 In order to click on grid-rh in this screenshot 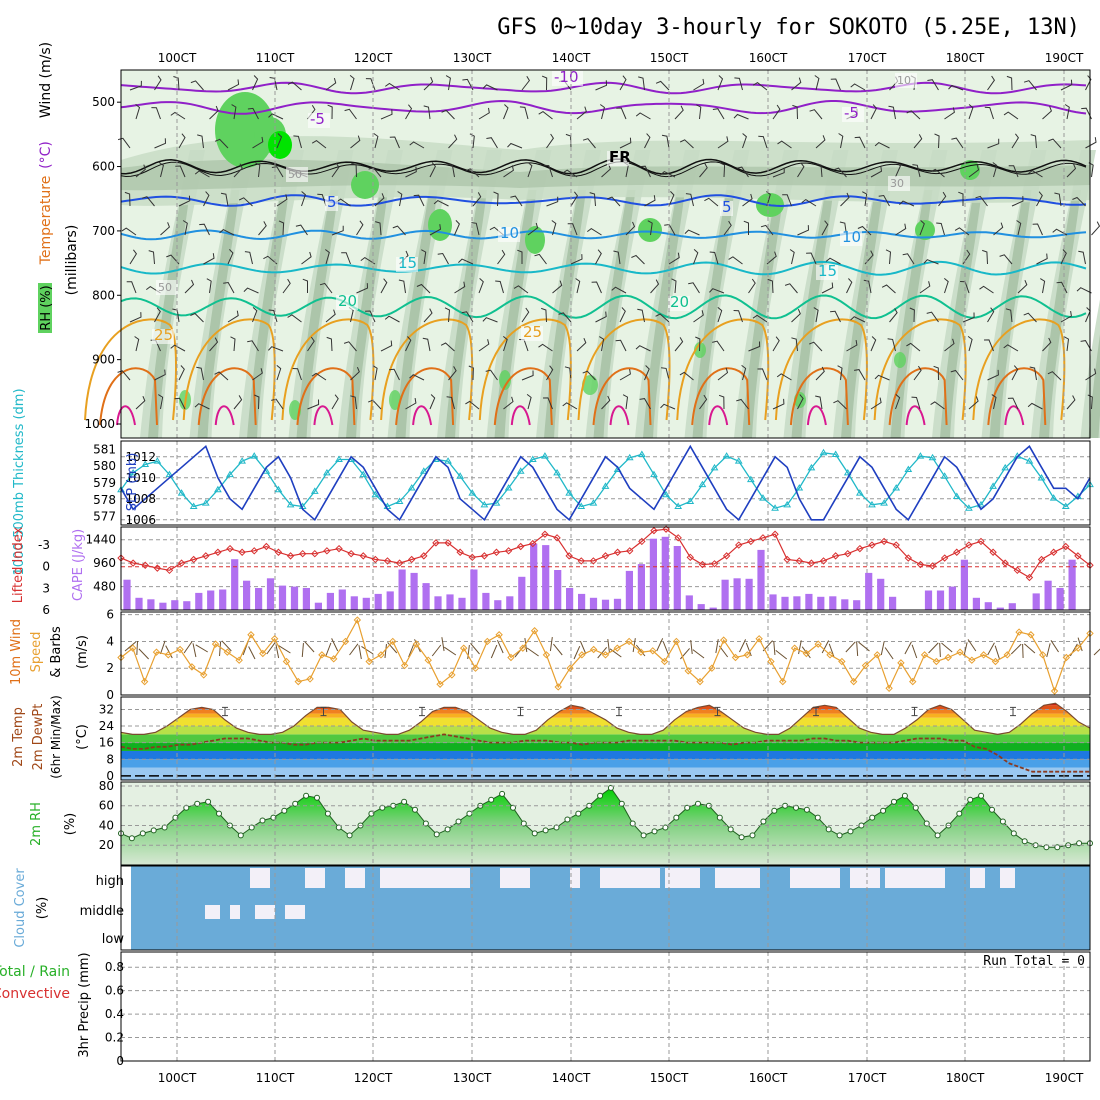, I will do `click(605, 823)`.